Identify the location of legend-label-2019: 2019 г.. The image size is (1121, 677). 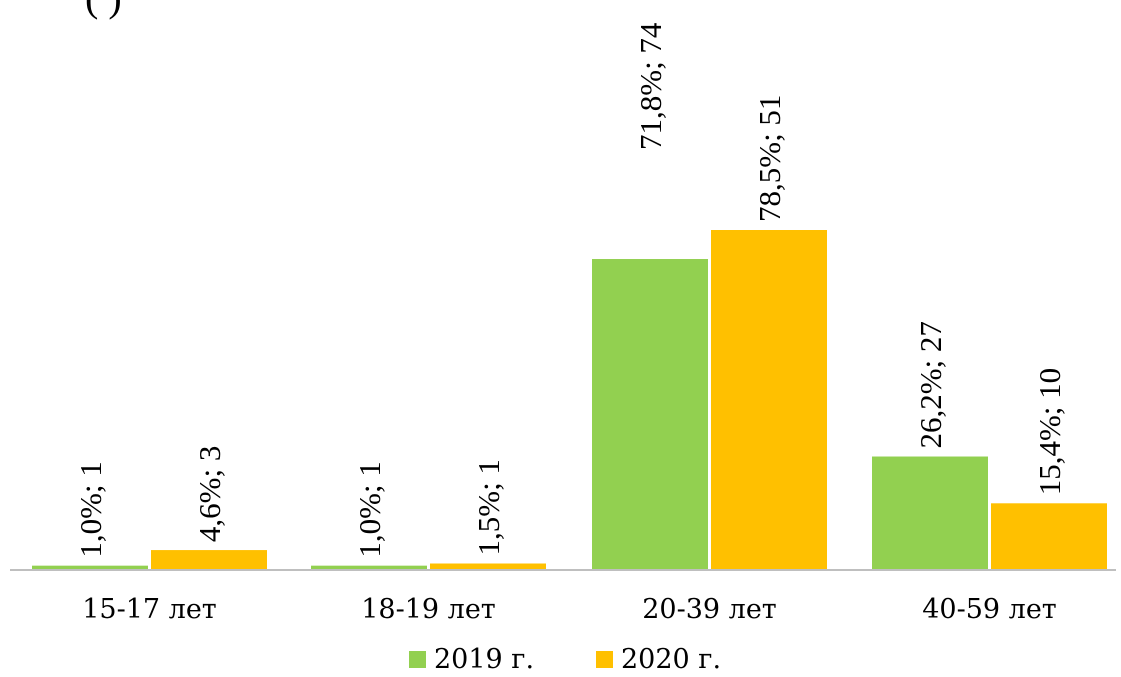
(484, 659).